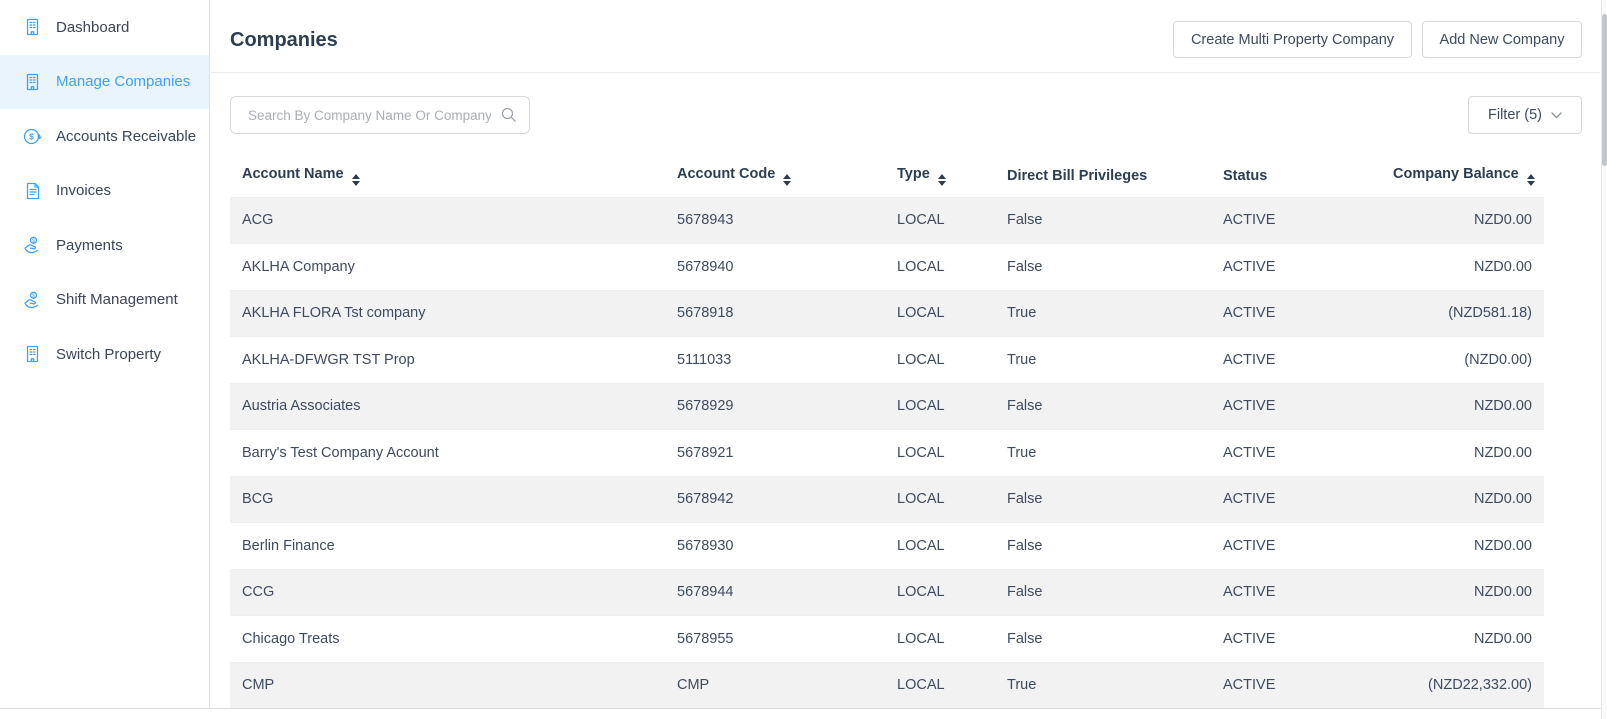 Image resolution: width=1607 pixels, height=719 pixels. Describe the element at coordinates (1525, 115) in the screenshot. I see `filter-button: Filter (5)` at that location.